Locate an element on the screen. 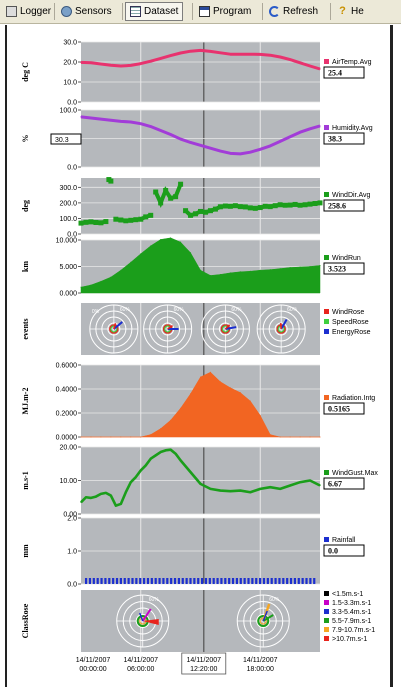 The image size is (401, 687). windrose-mark is located at coordinates (227, 327).